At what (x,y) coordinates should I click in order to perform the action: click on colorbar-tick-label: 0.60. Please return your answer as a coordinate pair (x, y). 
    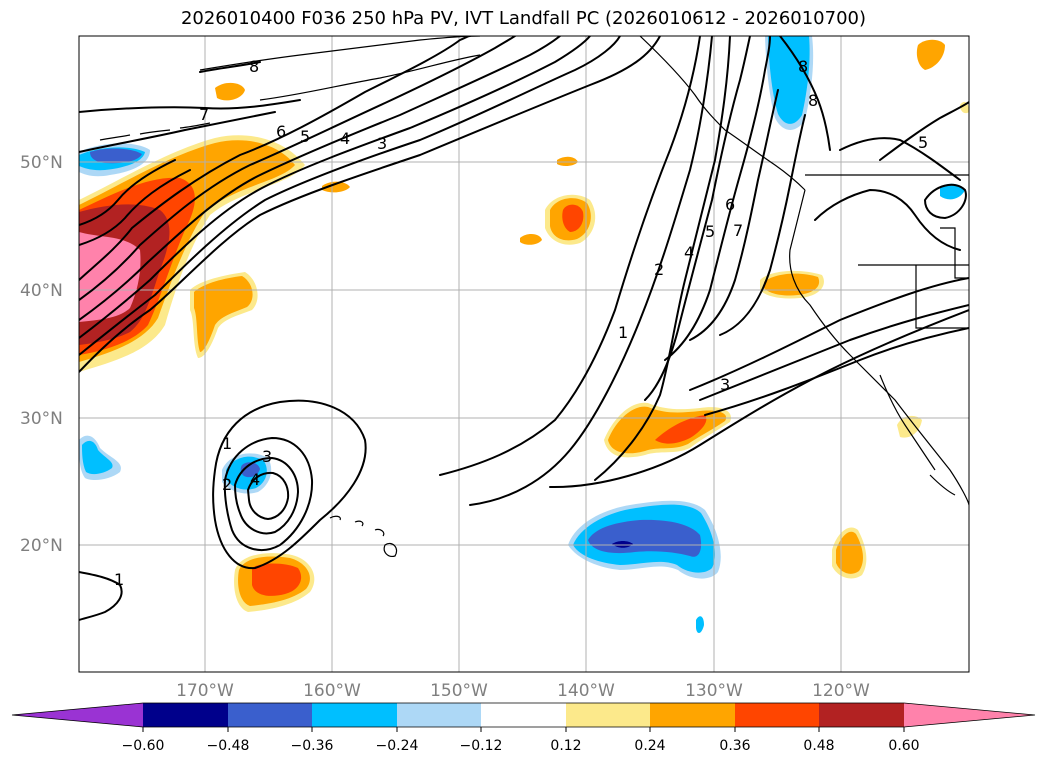
    Looking at the image, I should click on (903, 746).